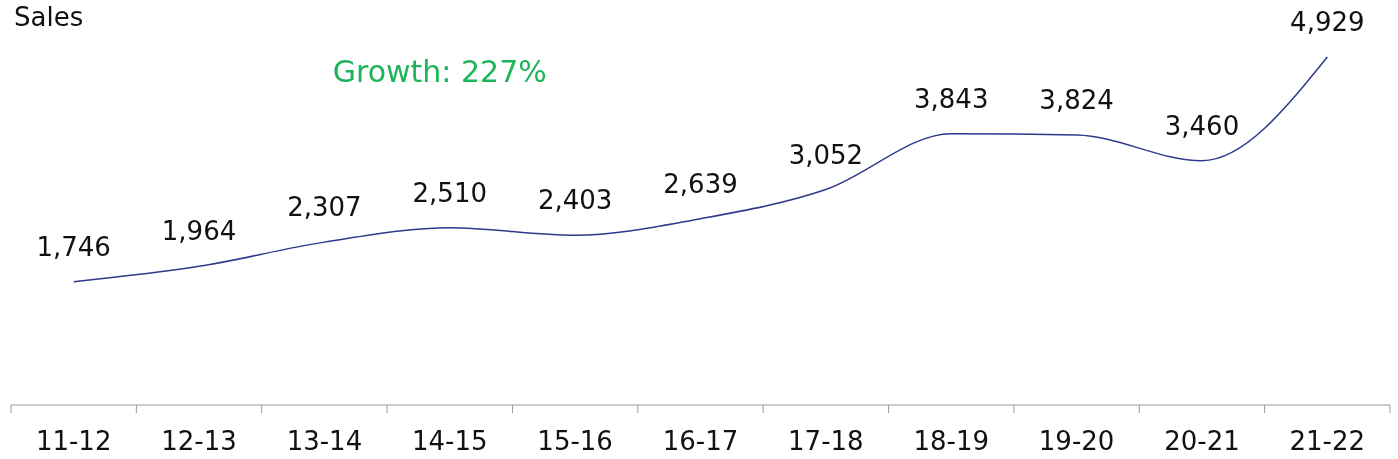  Describe the element at coordinates (951, 98) in the screenshot. I see `data-label: 3,843` at that location.